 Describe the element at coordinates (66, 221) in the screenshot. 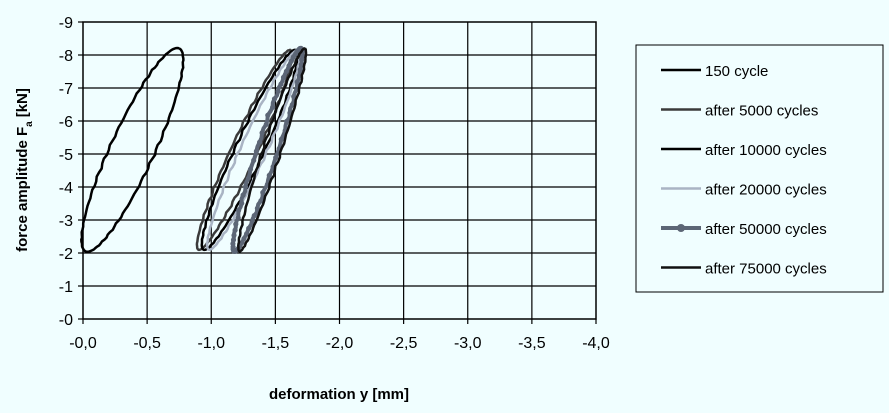

I see `y-tick-label: -3` at that location.